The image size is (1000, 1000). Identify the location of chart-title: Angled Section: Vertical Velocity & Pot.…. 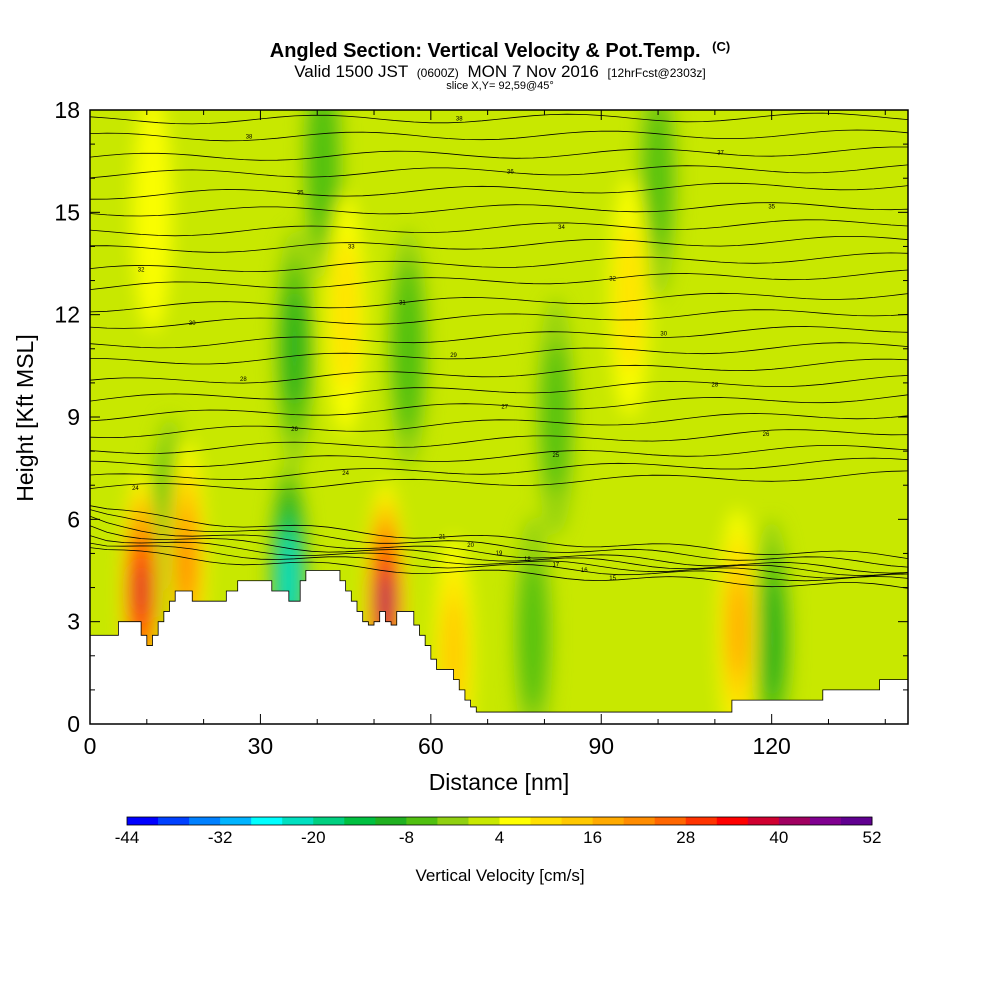
(500, 50).